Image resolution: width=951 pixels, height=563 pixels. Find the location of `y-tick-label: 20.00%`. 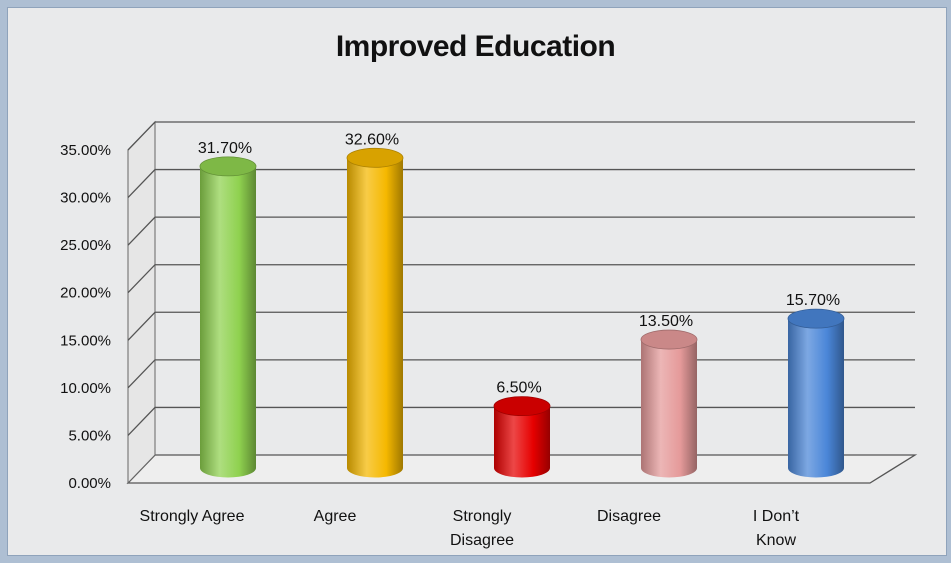

y-tick-label: 20.00% is located at coordinates (85, 293).